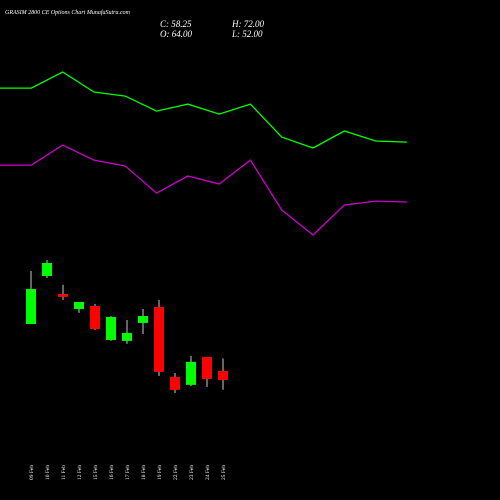 This screenshot has height=500, width=500. Describe the element at coordinates (208, 472) in the screenshot. I see `x-tick-label: 24 Feb` at that location.